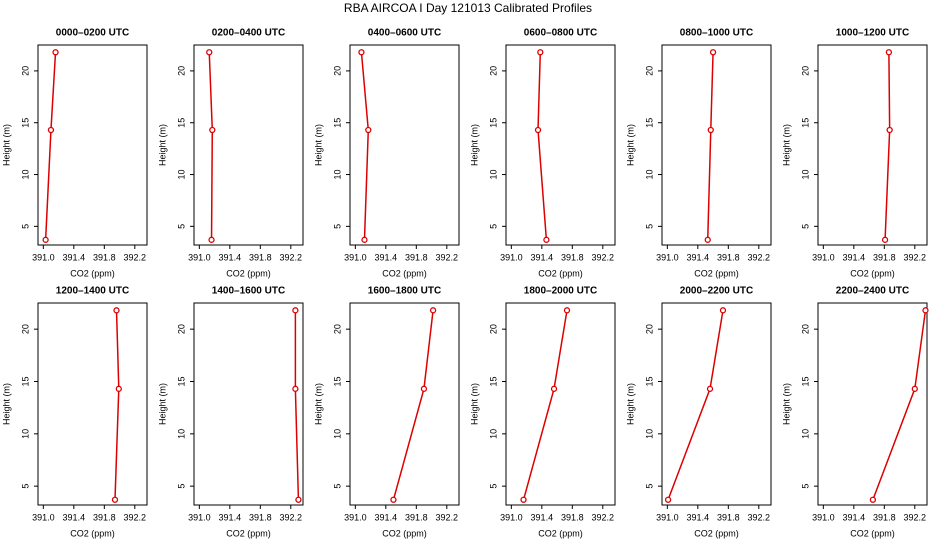  Describe the element at coordinates (404, 291) in the screenshot. I see `panel-title: 1600–1800 UTC` at that location.